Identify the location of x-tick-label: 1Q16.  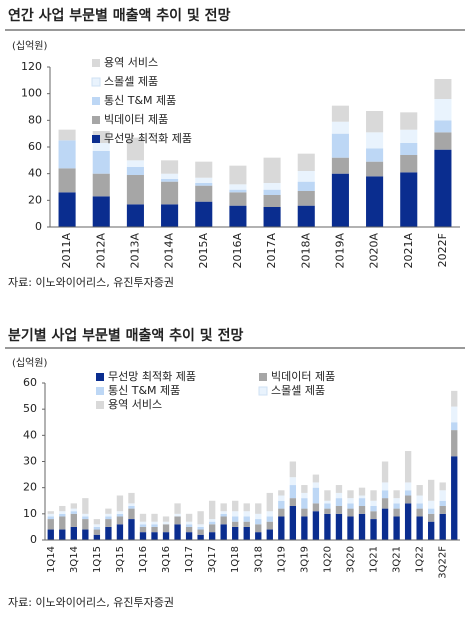
(143, 559).